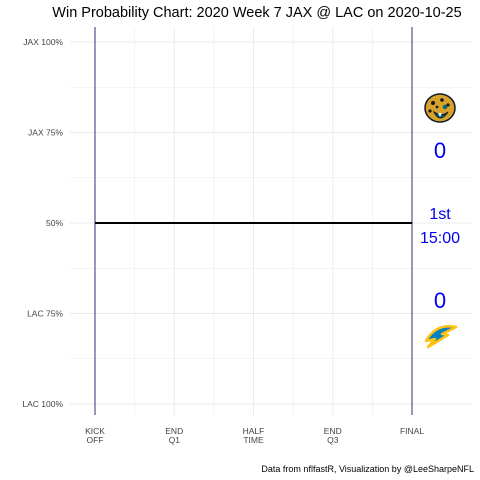 The height and width of the screenshot is (480, 480). I want to click on x-tick-label: FINAL, so click(412, 431).